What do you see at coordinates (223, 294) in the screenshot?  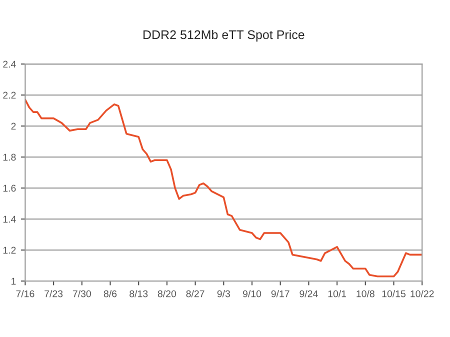 I see `x-tick-label: 9/3` at bounding box center [223, 294].